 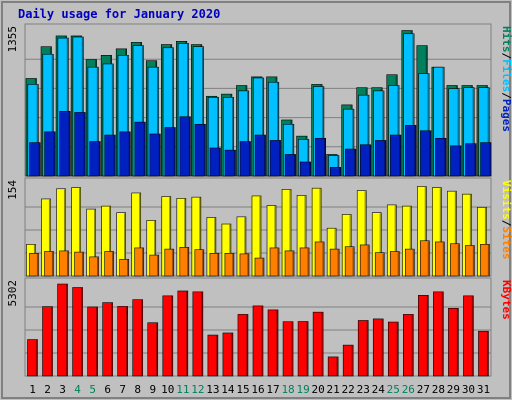 I want to click on bar-pages-day-22-fill, so click(x=350, y=162).